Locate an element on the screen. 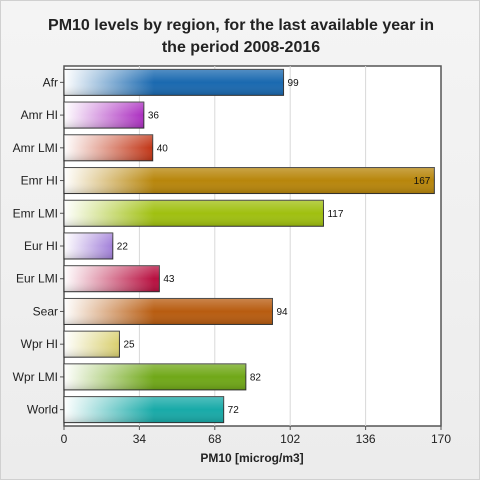 The height and width of the screenshot is (480, 480). value-label: 94 is located at coordinates (282, 312).